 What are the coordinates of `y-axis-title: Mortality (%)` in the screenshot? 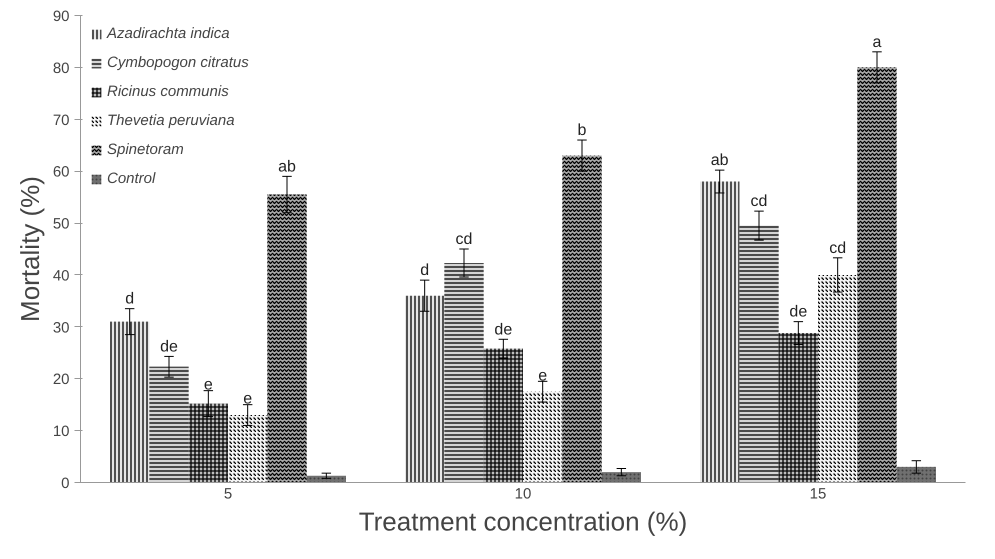 It's located at (29, 249).